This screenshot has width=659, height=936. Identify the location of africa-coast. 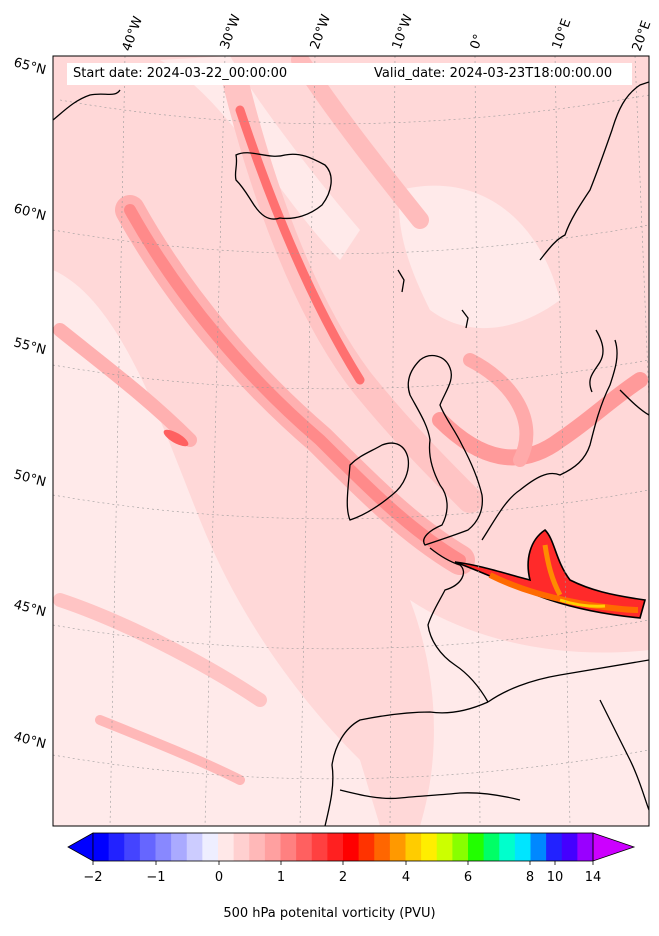
(430, 795).